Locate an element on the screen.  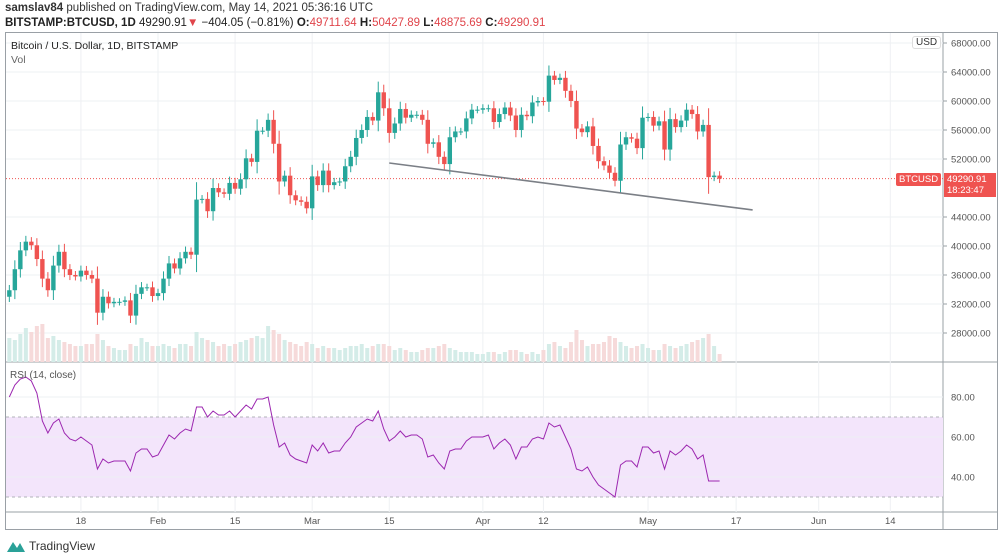
price-change: −404.05 (−0.81%) is located at coordinates (247, 23).